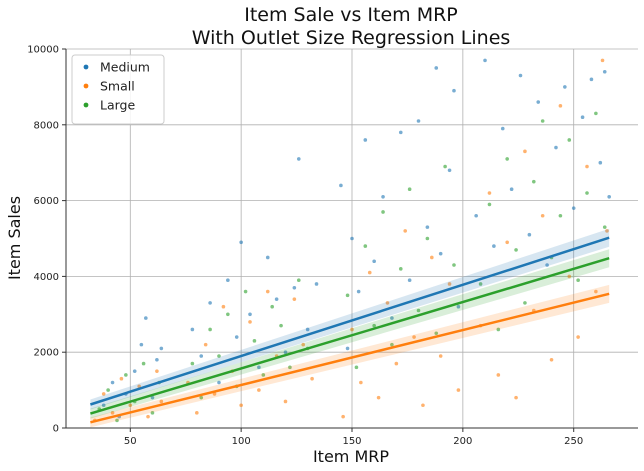  Describe the element at coordinates (86, 67) in the screenshot. I see `legend-marker-medium` at that location.